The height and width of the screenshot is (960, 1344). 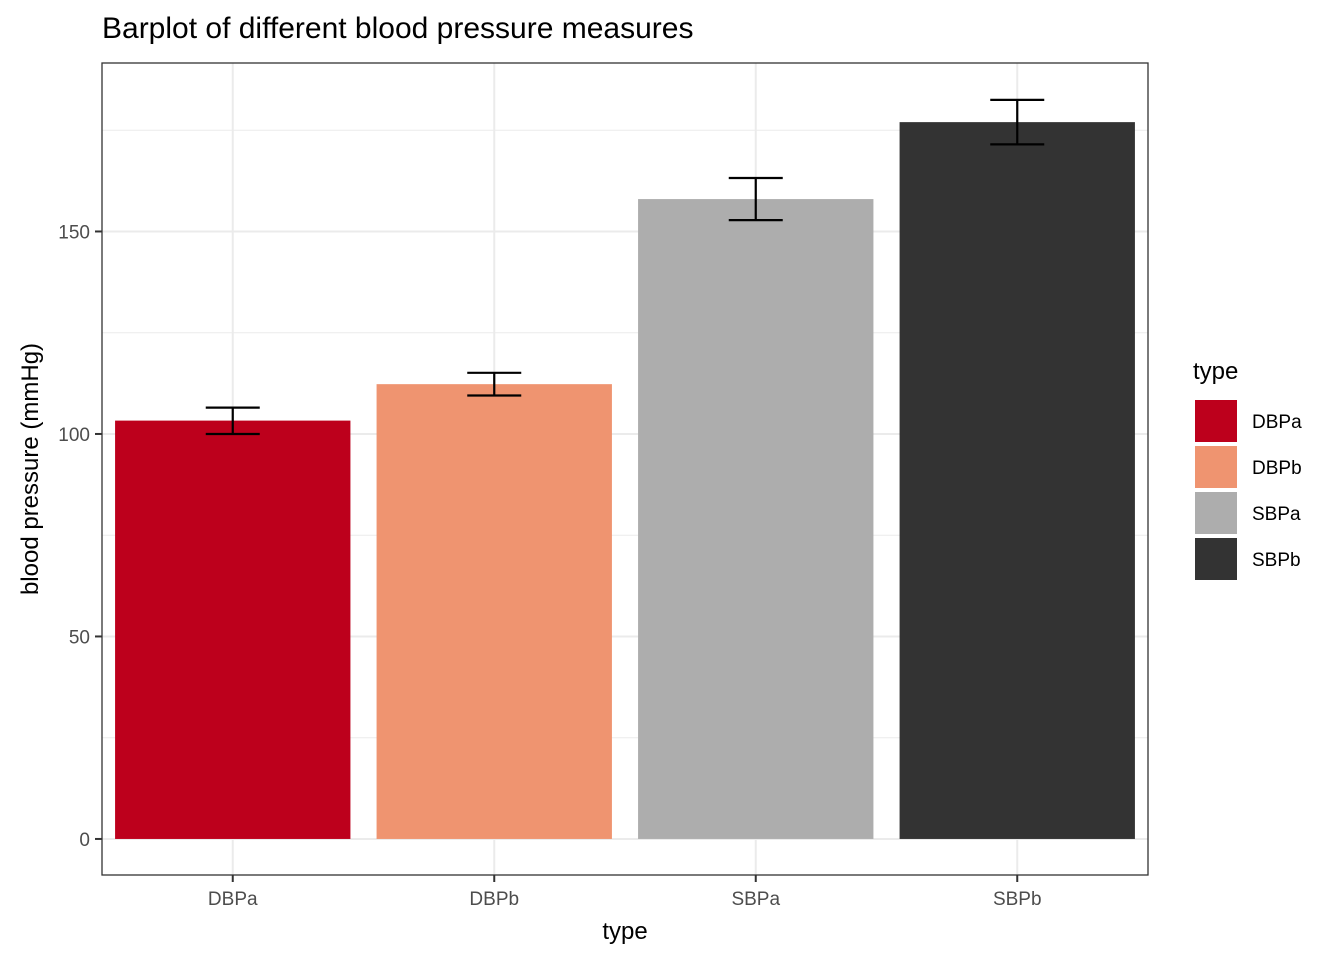 What do you see at coordinates (624, 931) in the screenshot?
I see `x-axis-title: type` at bounding box center [624, 931].